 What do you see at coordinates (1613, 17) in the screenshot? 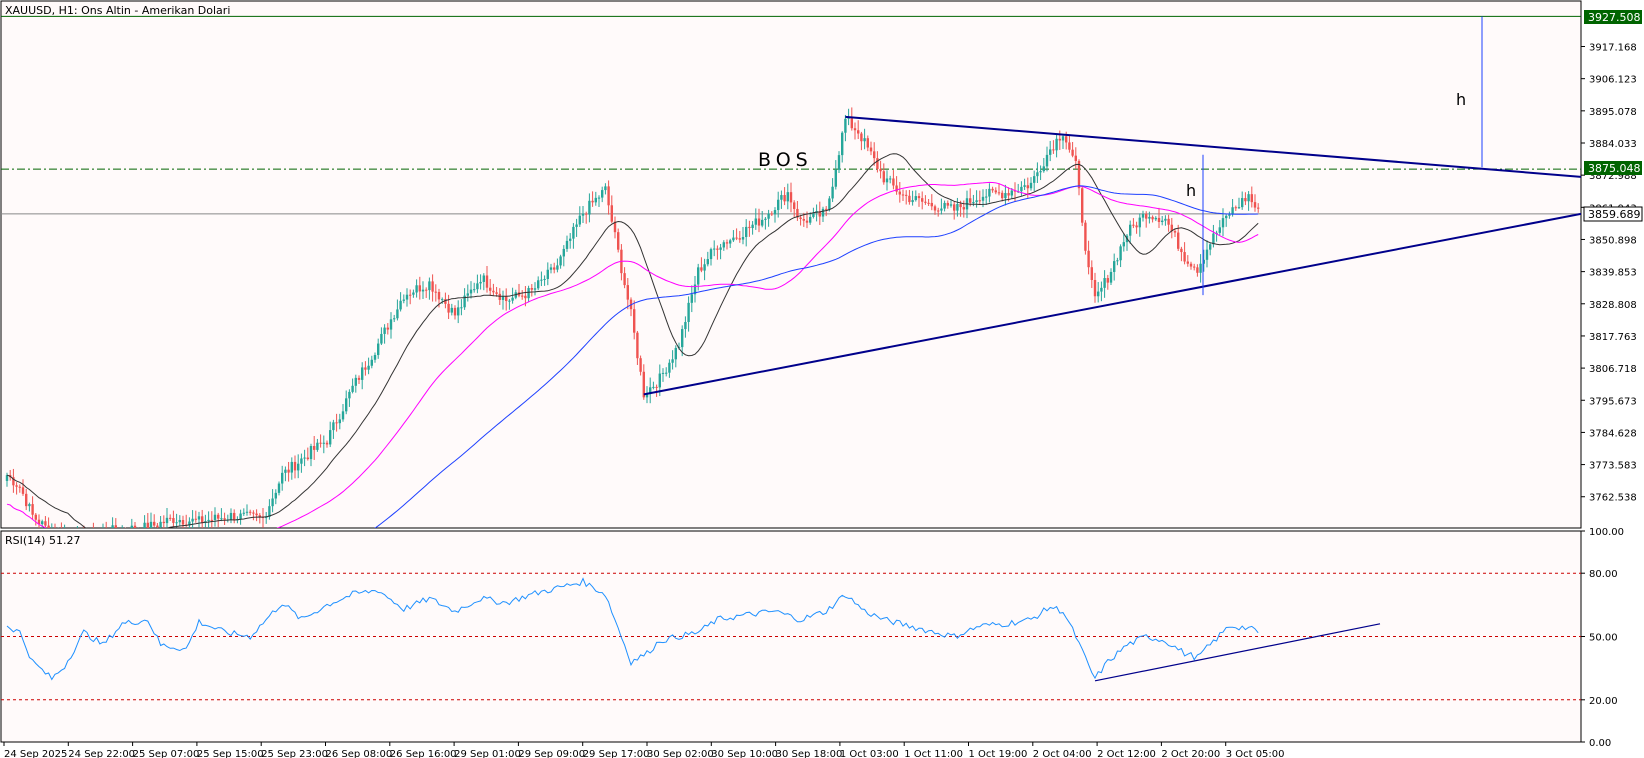
I see `target-price-tag: 3927.508` at bounding box center [1613, 17].